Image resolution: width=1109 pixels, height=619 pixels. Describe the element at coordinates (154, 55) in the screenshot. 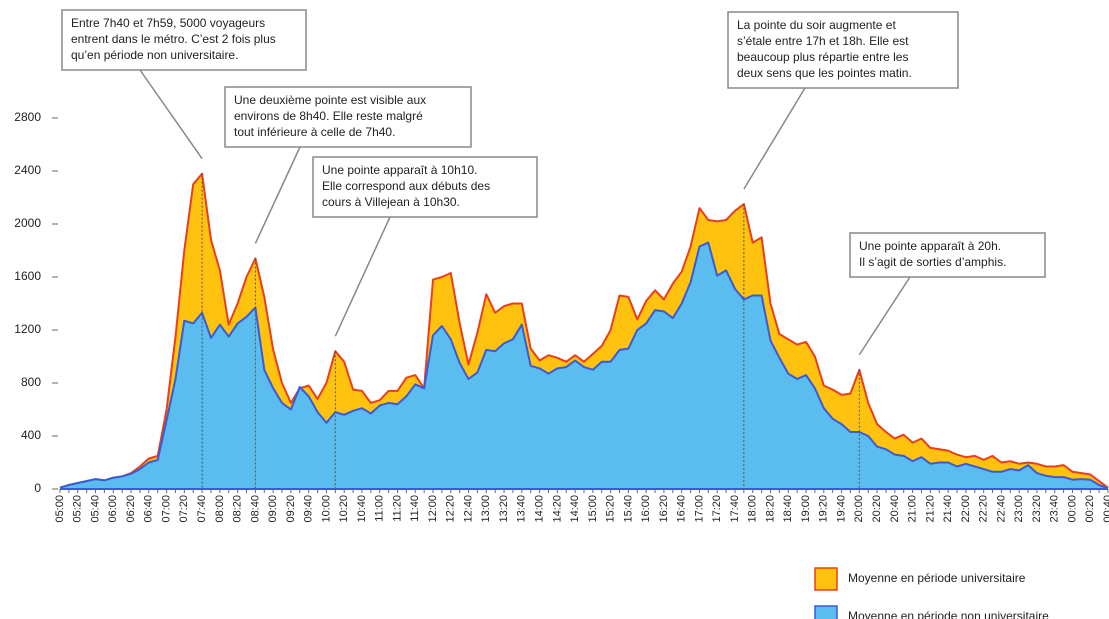

I see `annotation-text: qu’en période non universitaire.` at that location.